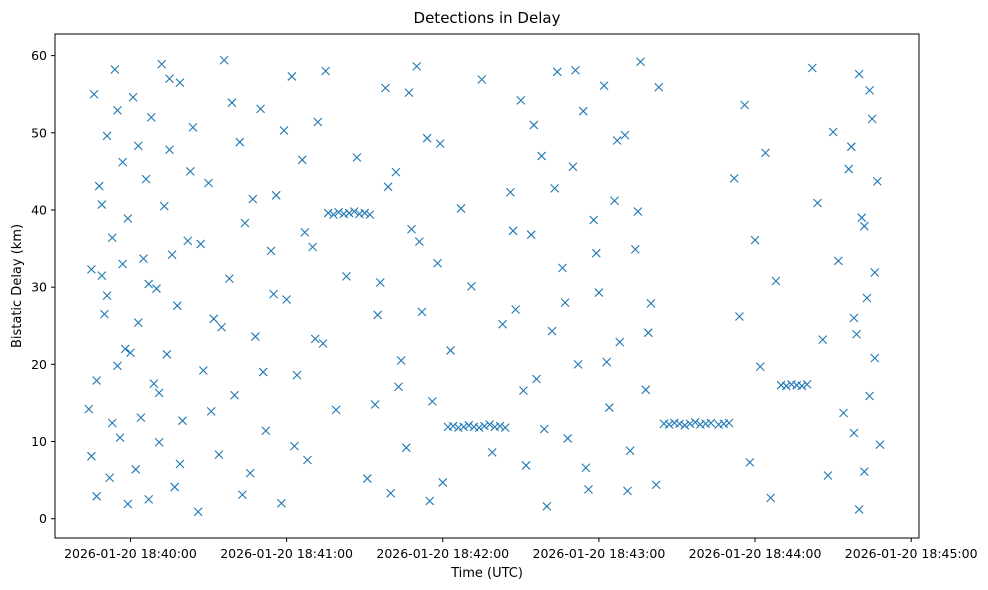 The height and width of the screenshot is (590, 988). What do you see at coordinates (43, 518) in the screenshot?
I see `y-tick-label: 0` at bounding box center [43, 518].